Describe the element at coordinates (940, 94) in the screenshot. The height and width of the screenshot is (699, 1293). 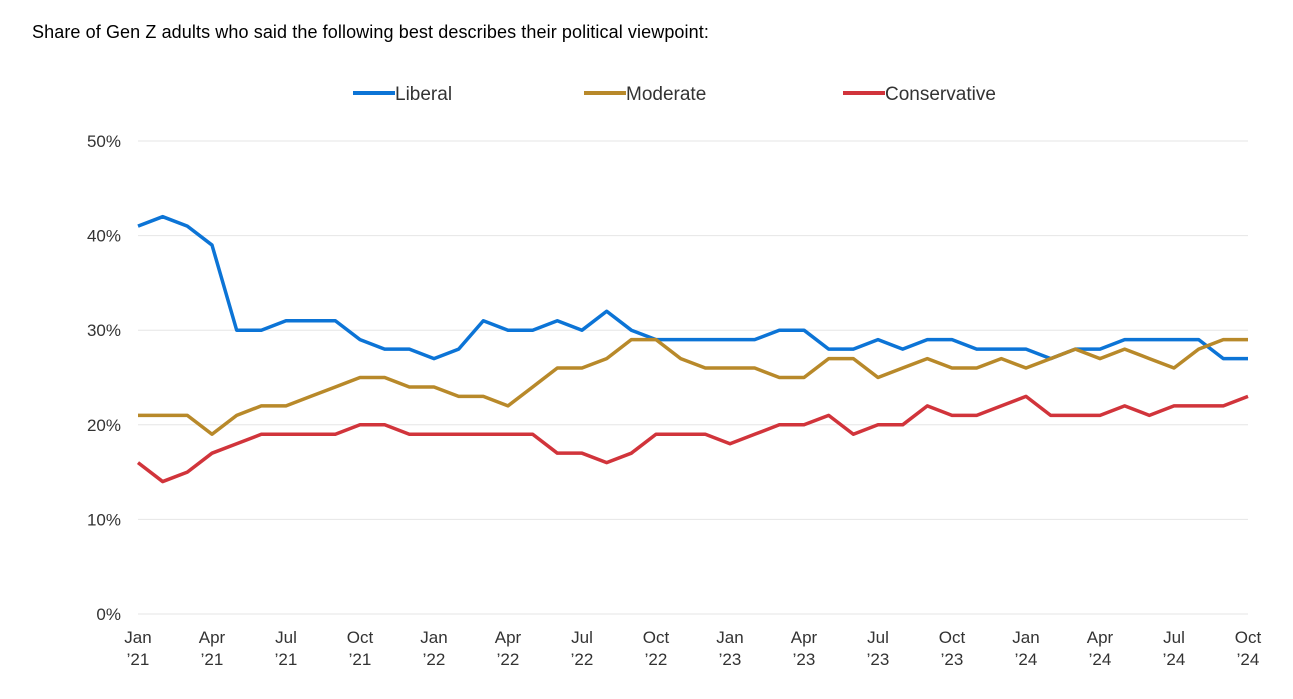
I see `legend-label: Conservative` at that location.